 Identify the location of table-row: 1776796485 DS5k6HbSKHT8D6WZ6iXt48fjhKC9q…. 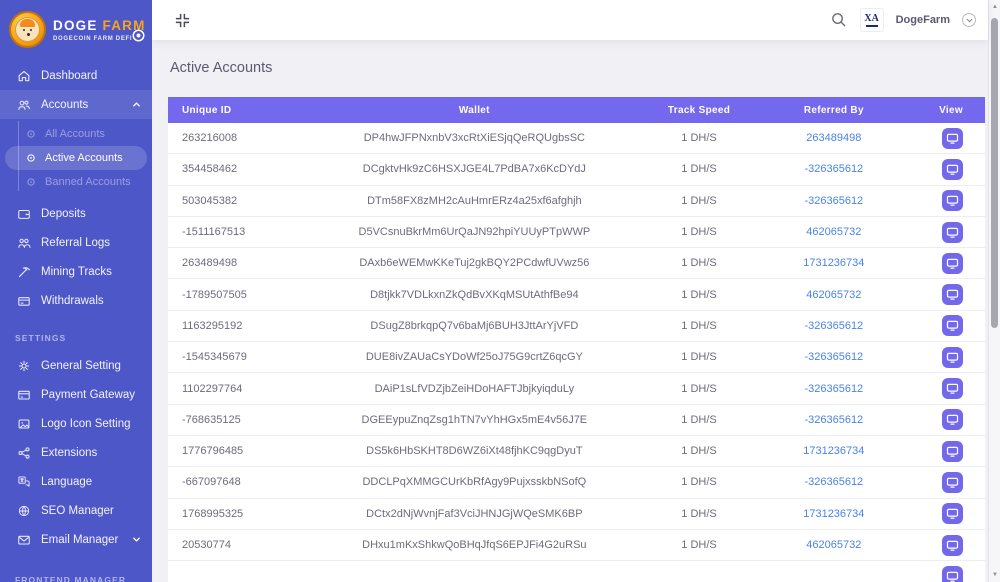
(576, 451).